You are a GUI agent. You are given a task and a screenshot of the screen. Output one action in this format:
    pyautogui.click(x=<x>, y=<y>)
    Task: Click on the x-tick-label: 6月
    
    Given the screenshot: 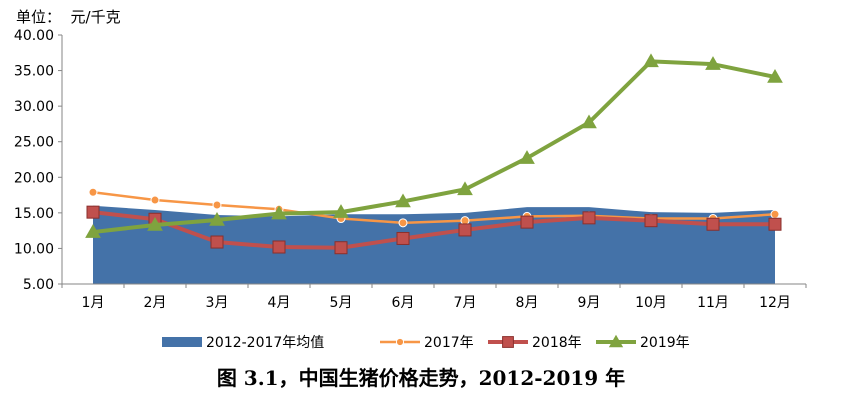 What is the action you would take?
    pyautogui.click(x=403, y=303)
    